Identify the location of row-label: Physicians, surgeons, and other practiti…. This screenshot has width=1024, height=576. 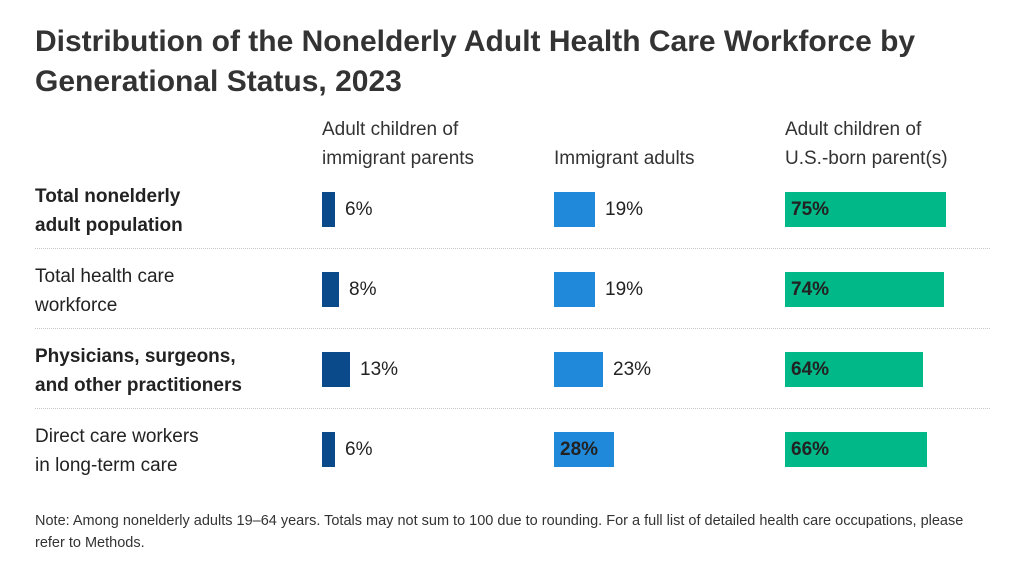
(138, 371).